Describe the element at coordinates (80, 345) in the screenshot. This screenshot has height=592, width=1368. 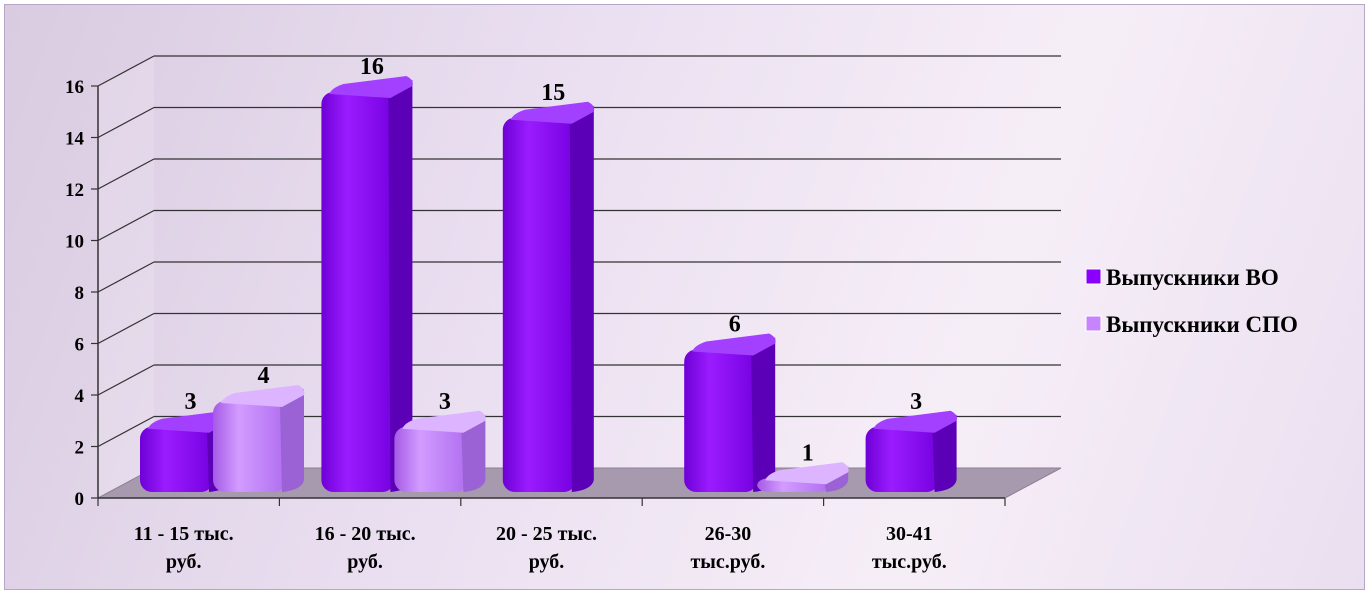
I see `y-tick-label: 6` at that location.